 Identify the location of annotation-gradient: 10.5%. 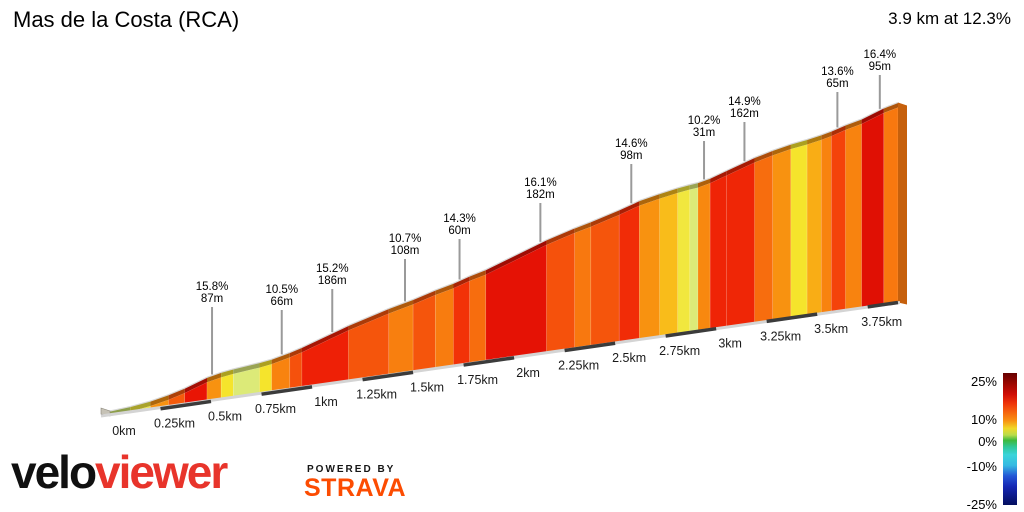
(281, 290).